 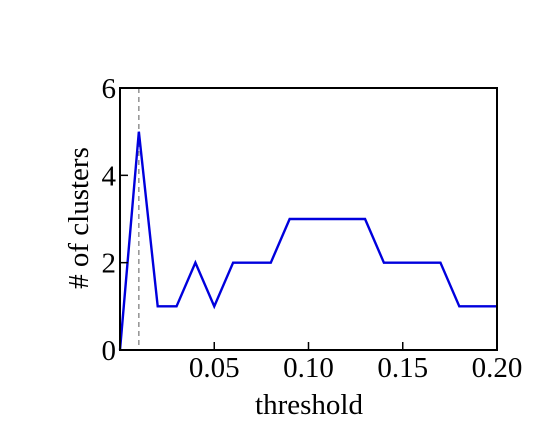 What do you see at coordinates (109, 264) in the screenshot?
I see `y-tick-label: 2` at bounding box center [109, 264].